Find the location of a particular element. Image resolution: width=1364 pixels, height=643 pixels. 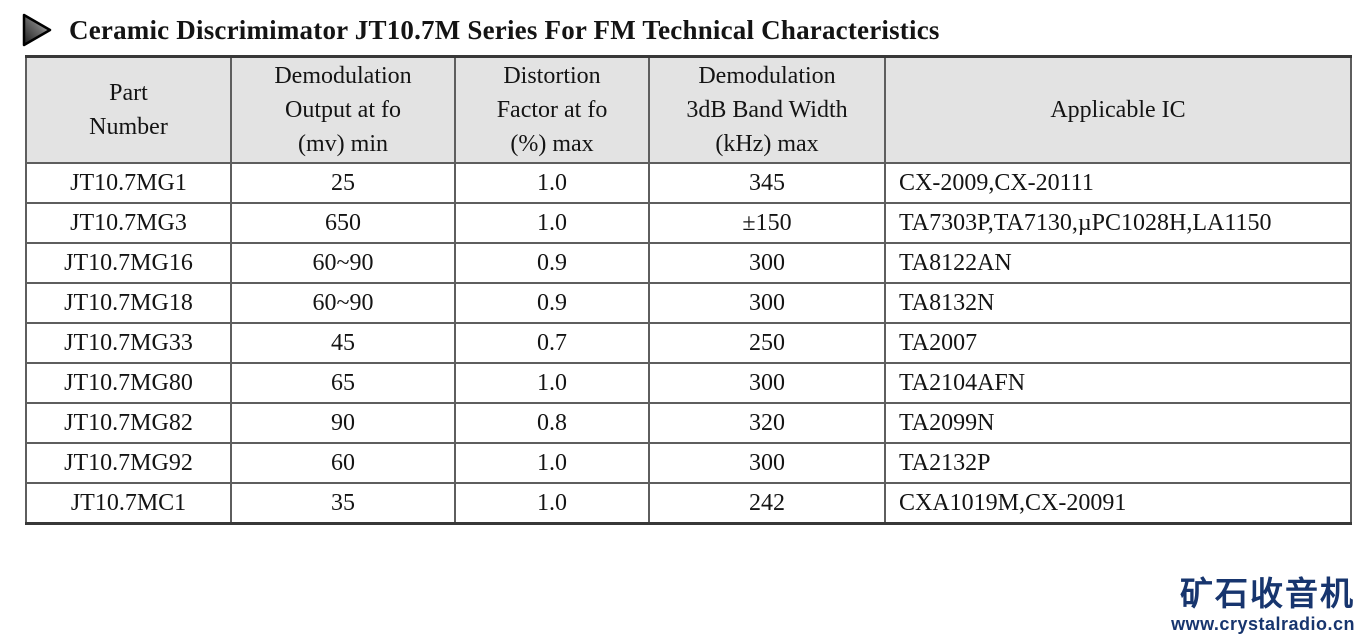

watermark: 矿石收音机 www.crystalradio.cn is located at coordinates (1263, 605).